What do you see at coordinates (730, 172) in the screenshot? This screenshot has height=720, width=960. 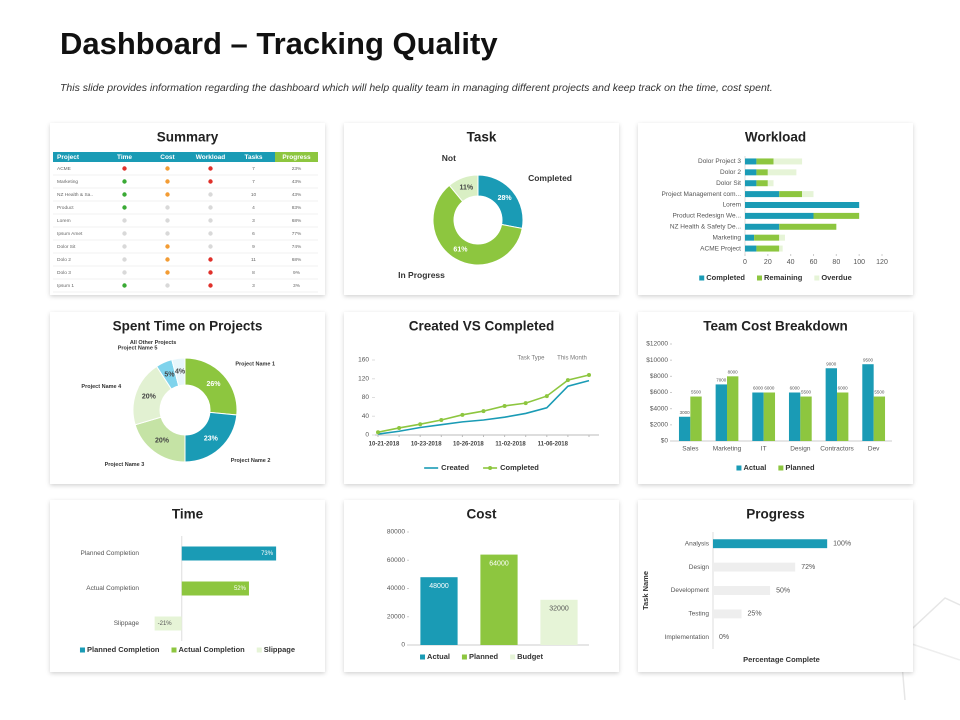 I see `y-tick-label: Dolor 2` at bounding box center [730, 172].